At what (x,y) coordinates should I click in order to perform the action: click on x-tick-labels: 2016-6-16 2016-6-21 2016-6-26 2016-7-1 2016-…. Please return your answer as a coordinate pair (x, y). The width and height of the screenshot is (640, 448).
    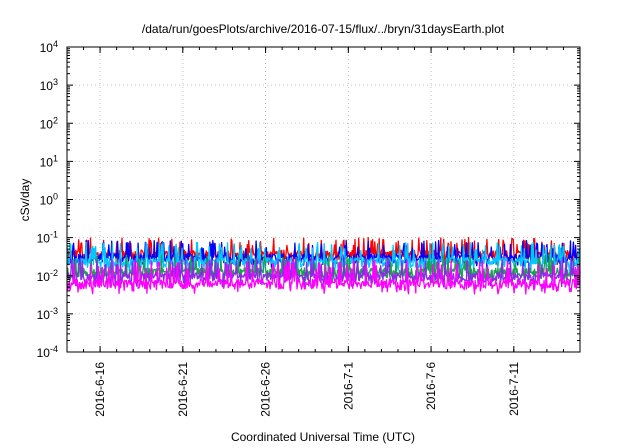
    Looking at the image, I should click on (307, 389).